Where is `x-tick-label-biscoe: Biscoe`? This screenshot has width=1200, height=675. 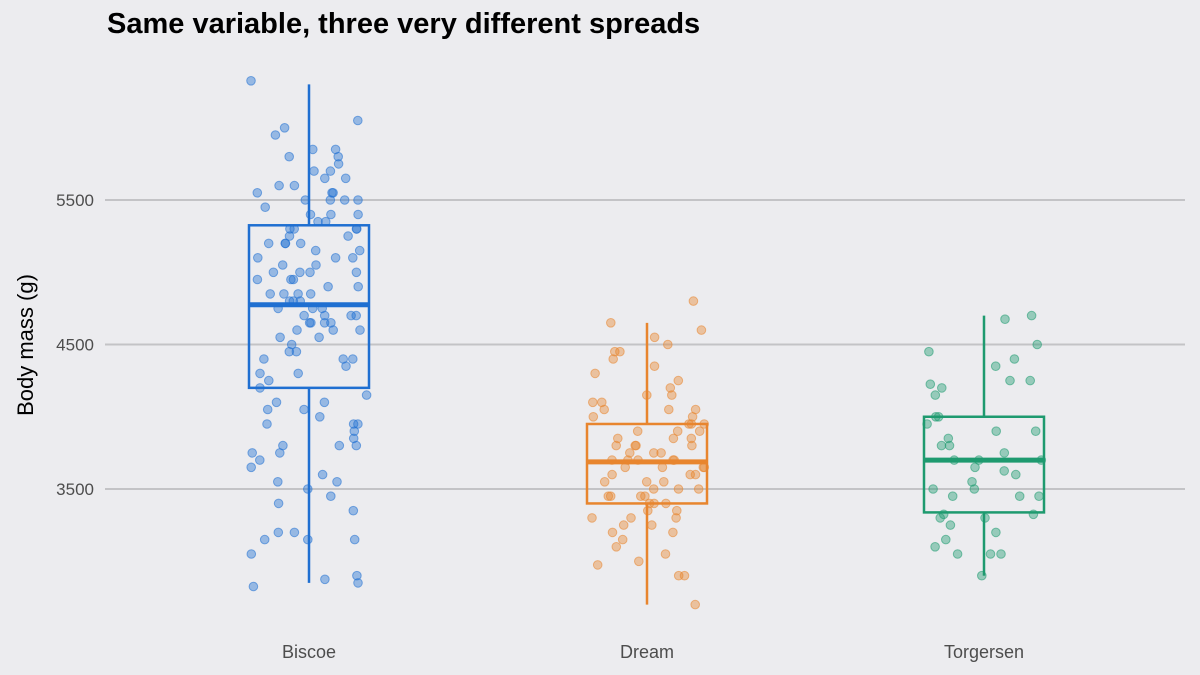
x-tick-label-biscoe: Biscoe is located at coordinates (309, 652).